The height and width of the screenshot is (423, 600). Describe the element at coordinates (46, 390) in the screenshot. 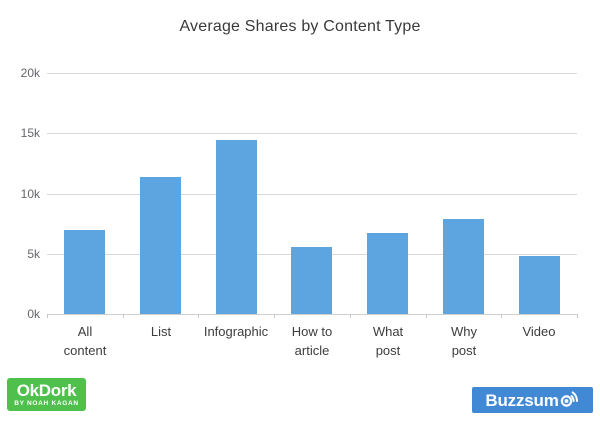

I see `okdork-logo-text: OkDork` at that location.